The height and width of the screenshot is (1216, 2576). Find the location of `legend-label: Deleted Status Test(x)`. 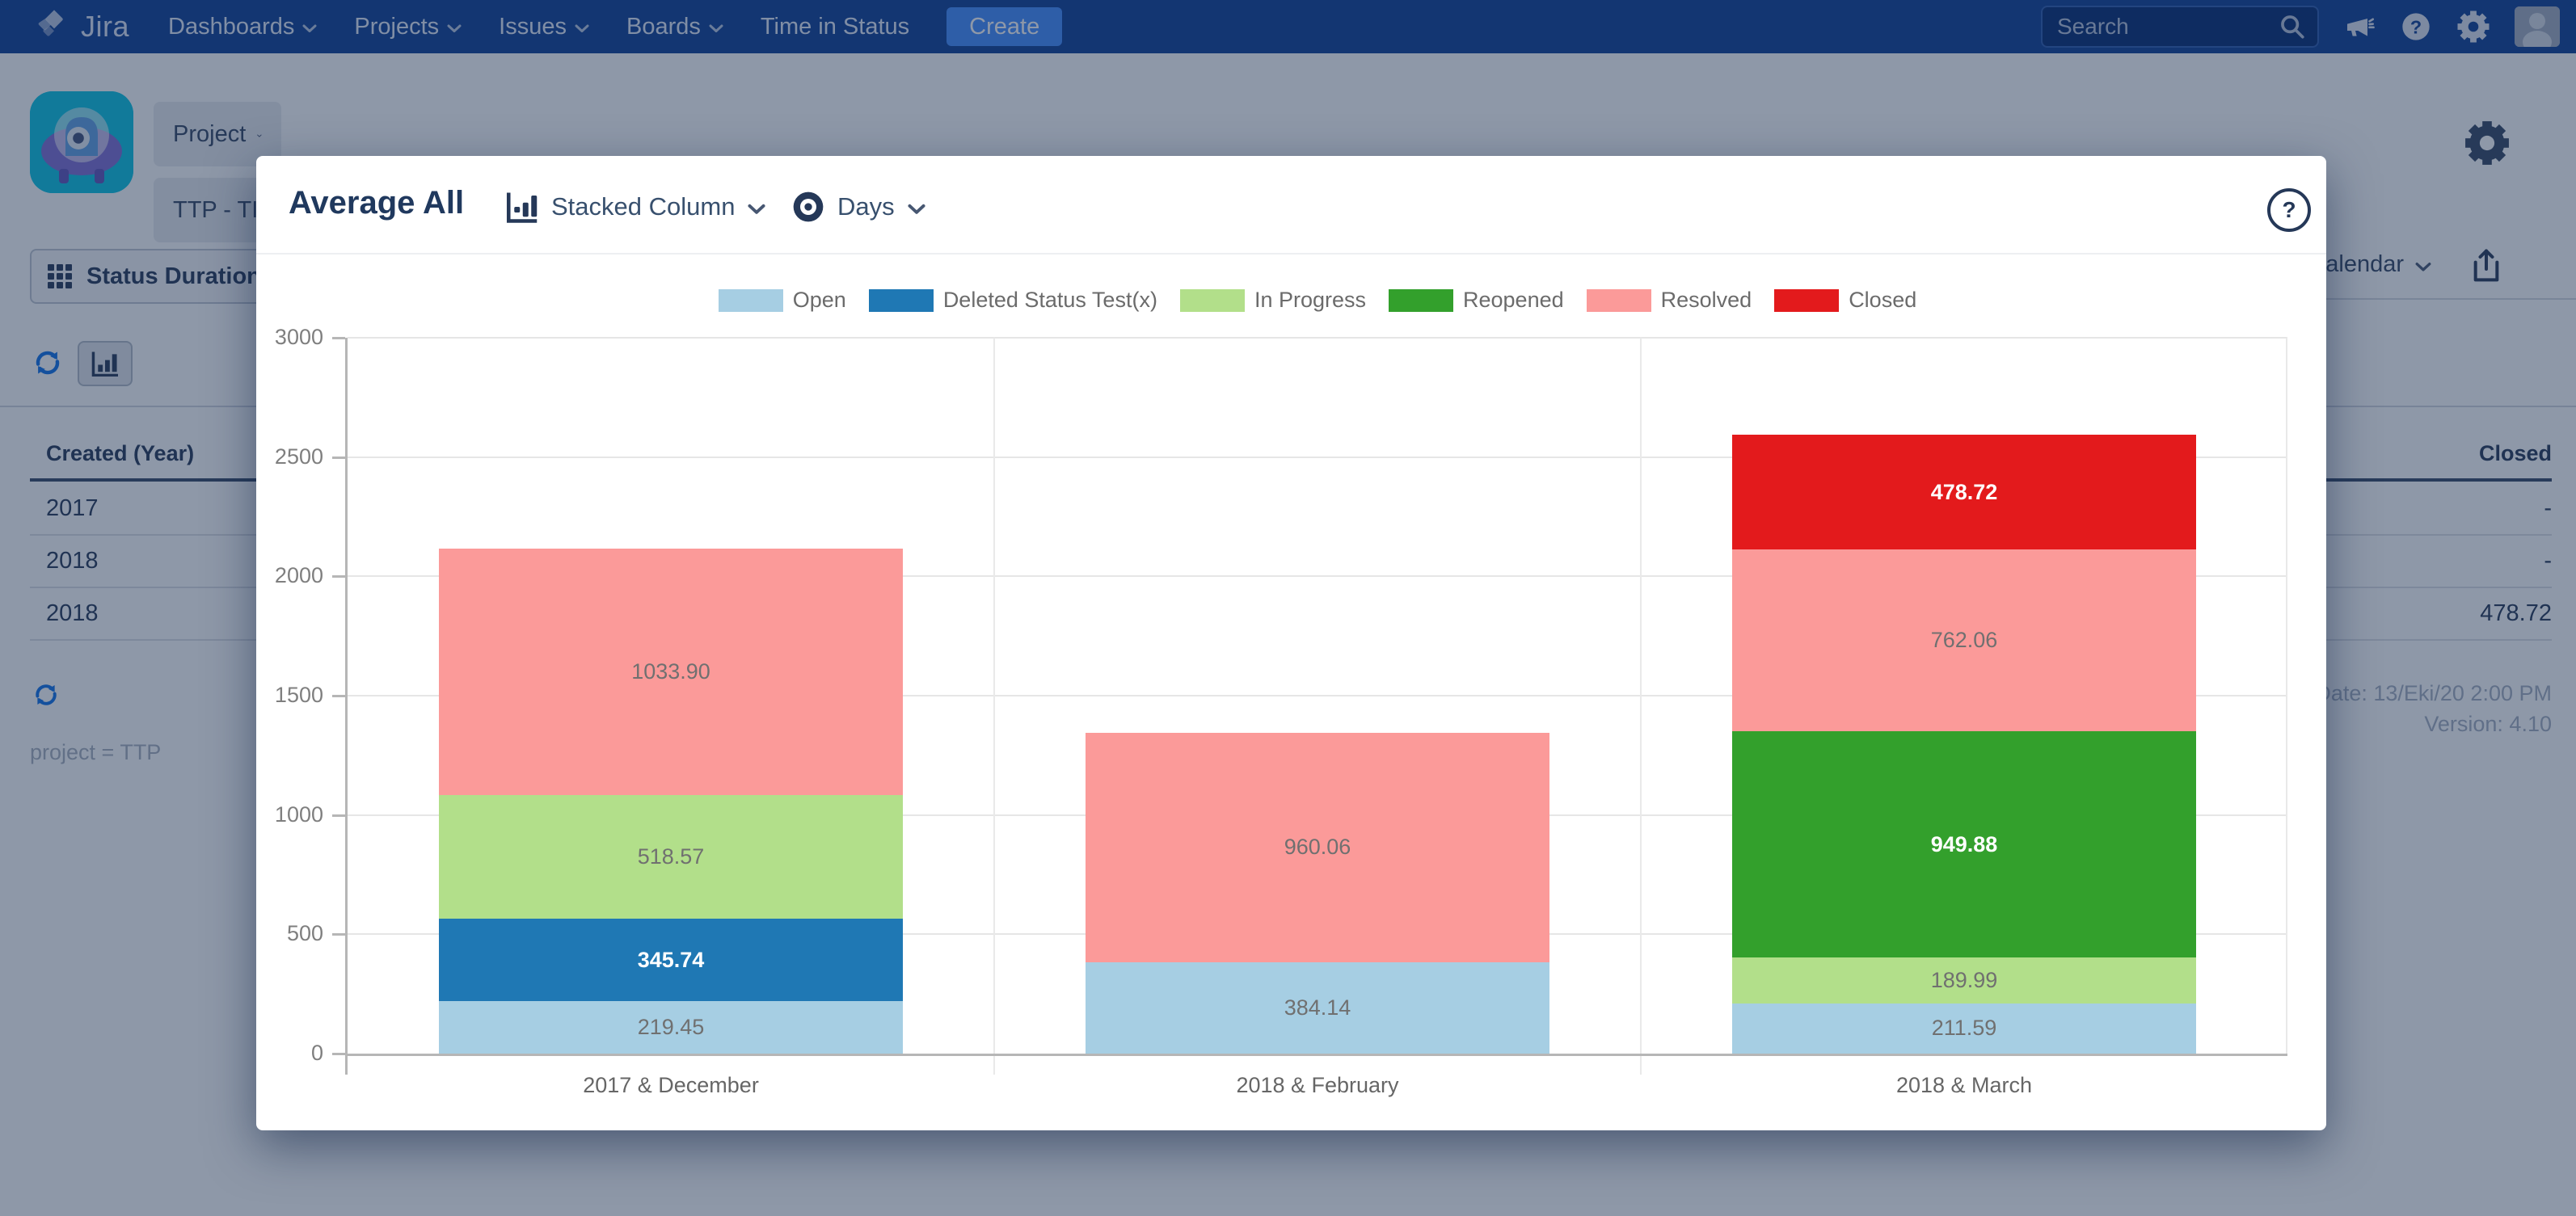

legend-label: Deleted Status Test(x) is located at coordinates (1049, 300).